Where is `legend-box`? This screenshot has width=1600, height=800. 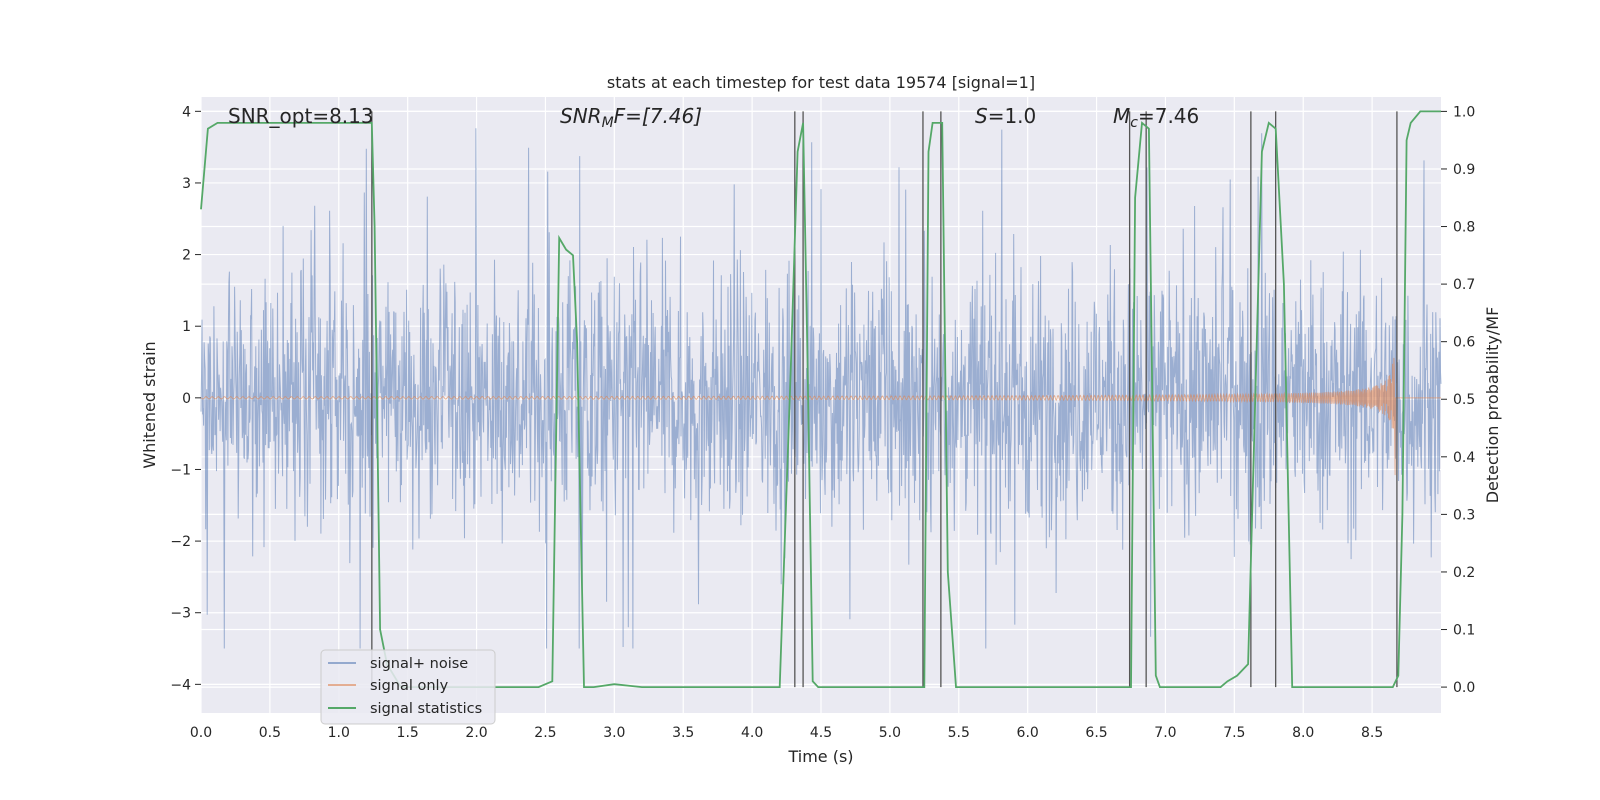
legend-box is located at coordinates (408, 687).